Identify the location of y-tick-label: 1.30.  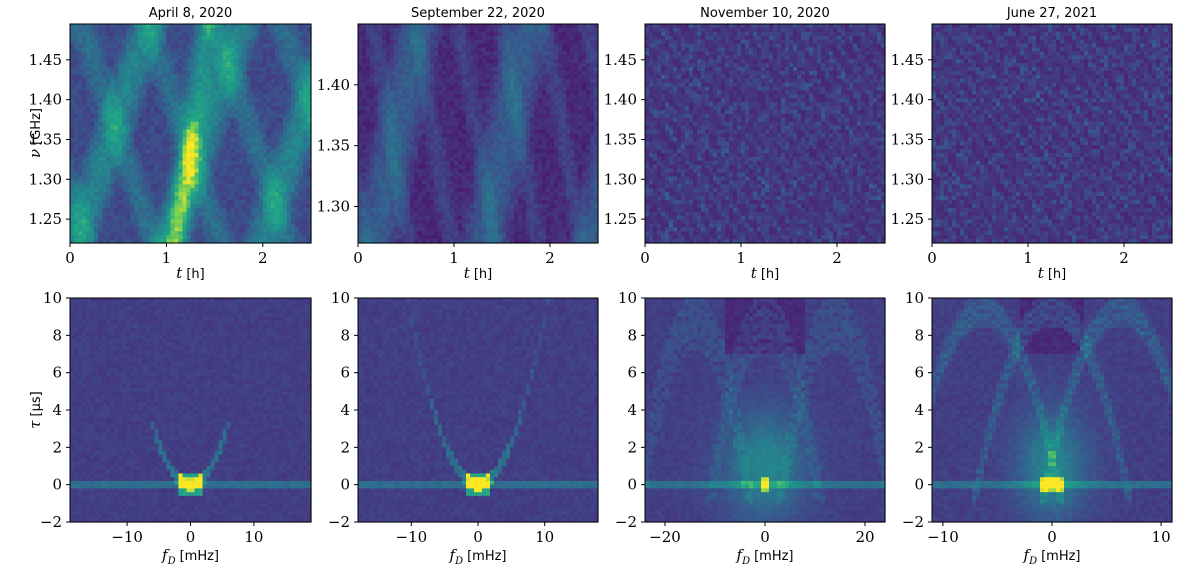
(45, 179).